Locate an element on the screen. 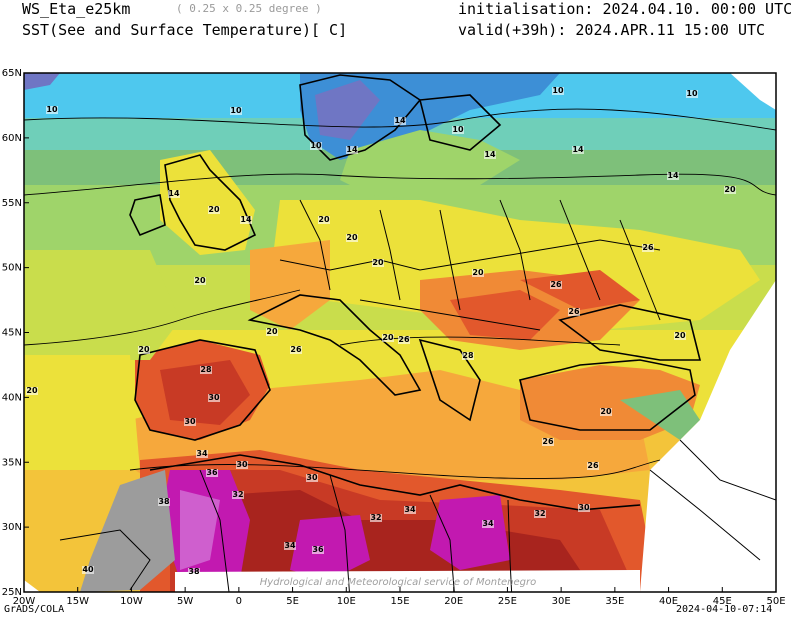 This screenshot has width=800, height=618. lon-label: 30E is located at coordinates (561, 601).